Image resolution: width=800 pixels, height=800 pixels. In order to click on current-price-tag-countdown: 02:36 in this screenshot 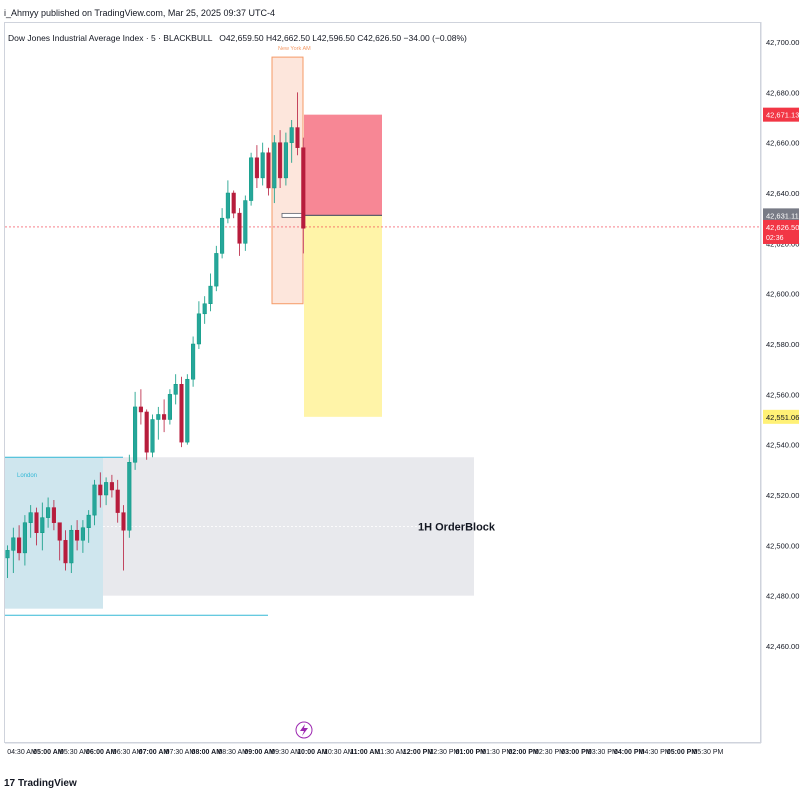, I will do `click(775, 238)`.